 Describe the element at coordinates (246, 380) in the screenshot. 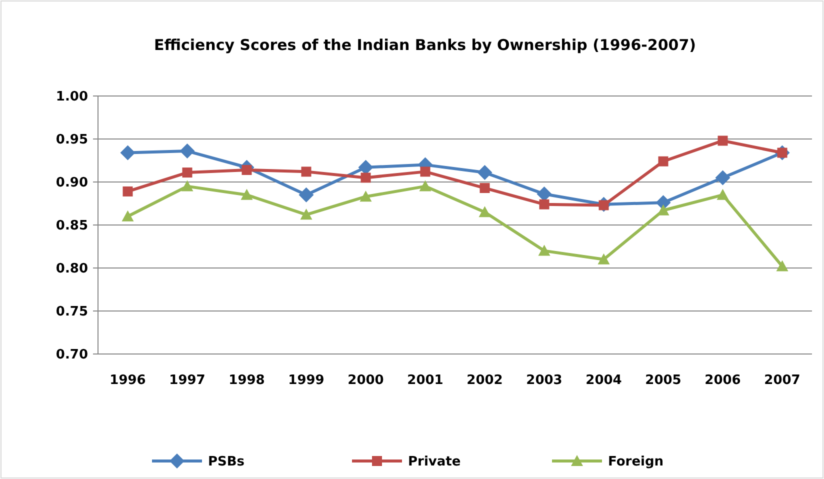

I see `x-tick-label: 1998` at that location.